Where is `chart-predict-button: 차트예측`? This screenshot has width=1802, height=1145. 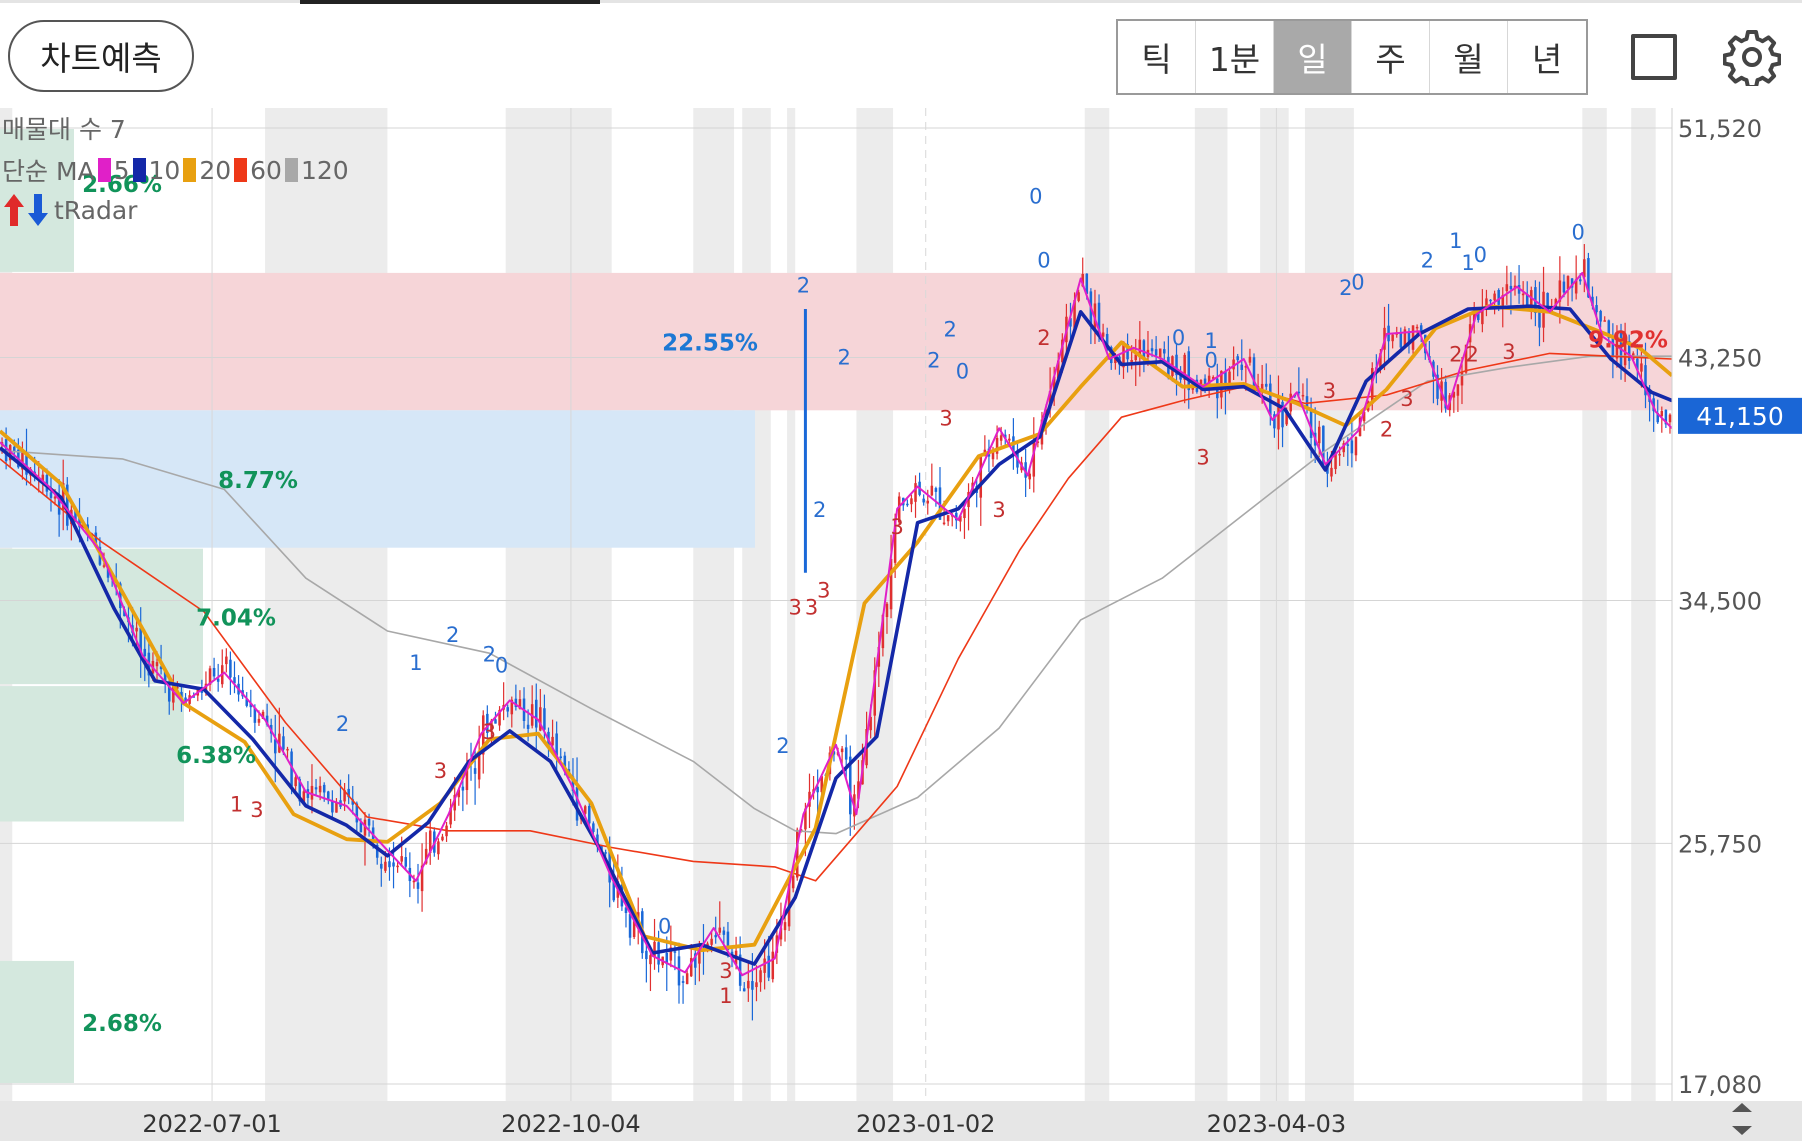
chart-predict-button: 차트예측 is located at coordinates (101, 56).